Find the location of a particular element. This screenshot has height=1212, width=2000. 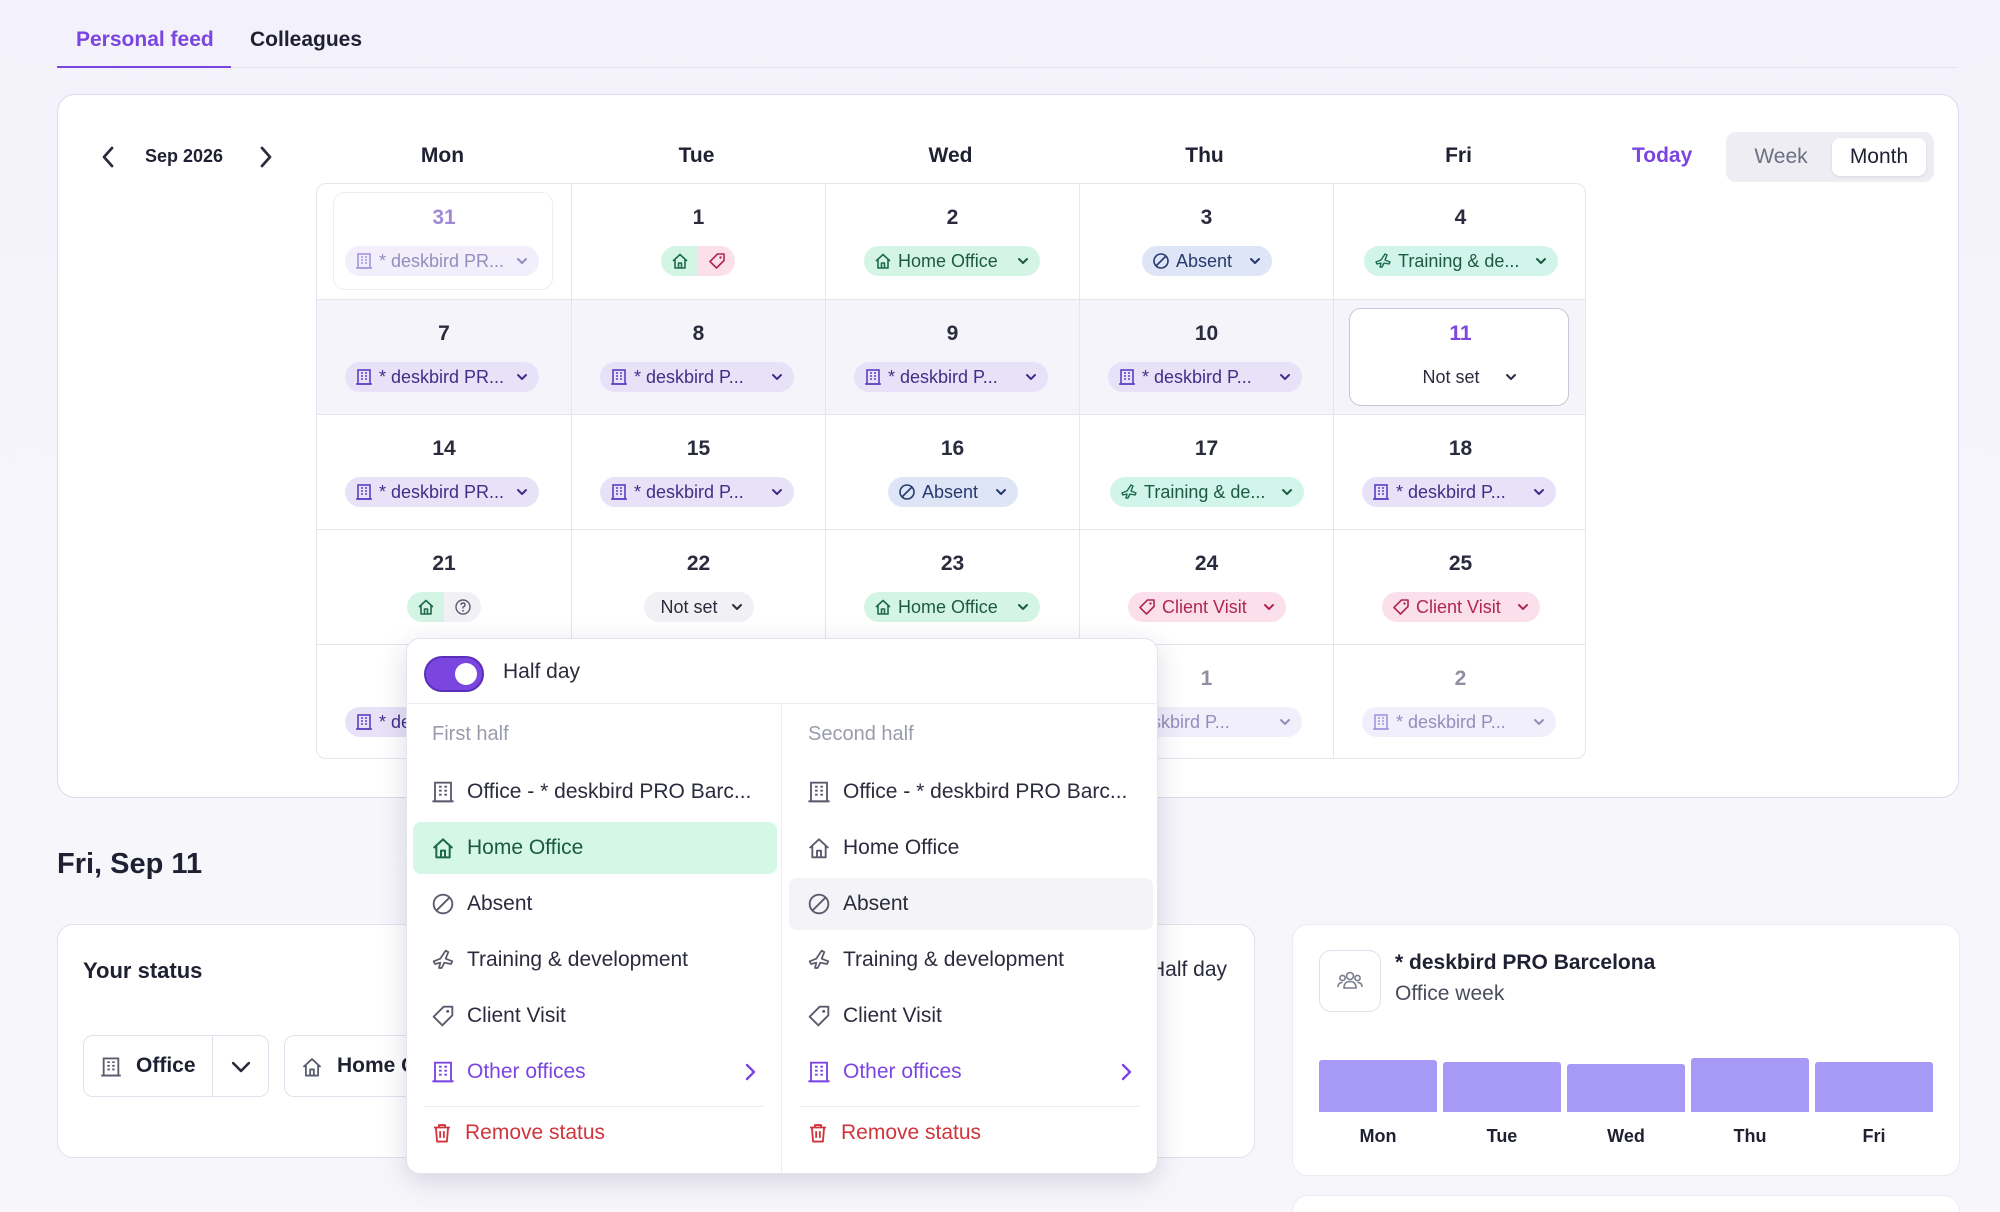

week-view-button: Week is located at coordinates (1781, 156).